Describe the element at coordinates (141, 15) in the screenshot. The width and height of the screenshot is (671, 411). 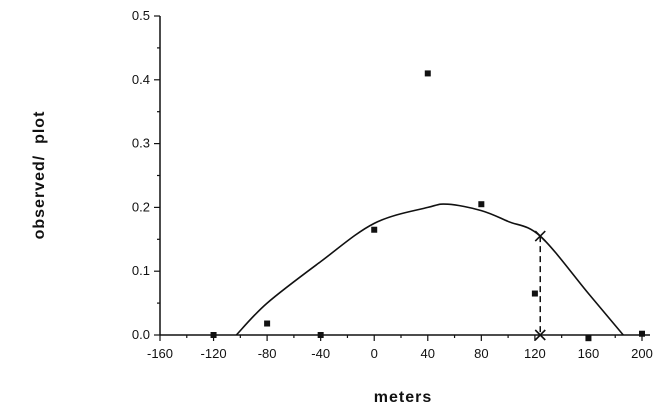
I see `y-tick-label: 0.5` at that location.